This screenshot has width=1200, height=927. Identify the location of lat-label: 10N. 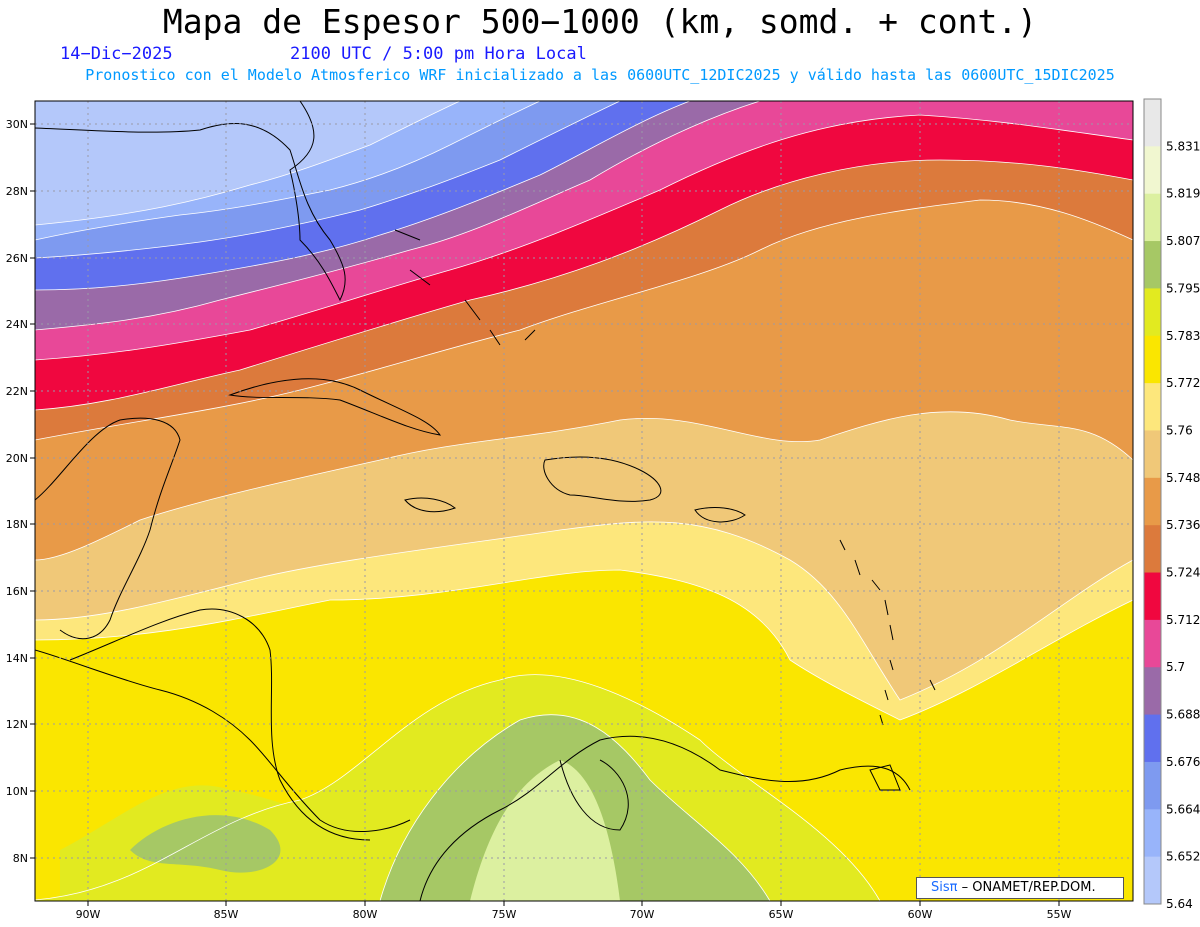
(17, 791).